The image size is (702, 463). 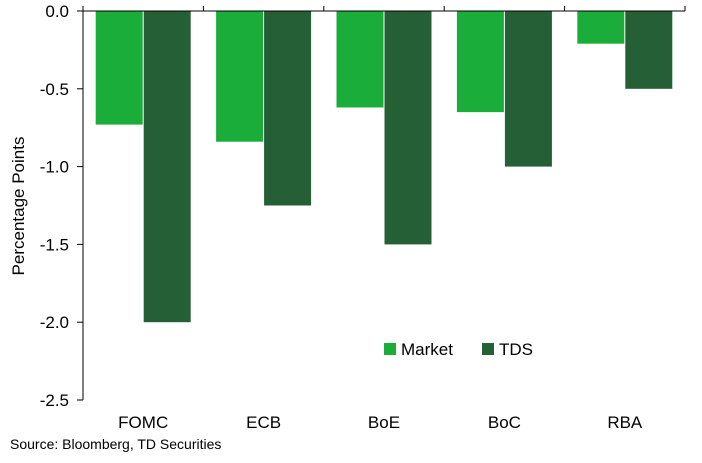 I want to click on legend-label-market: Market, so click(x=427, y=349).